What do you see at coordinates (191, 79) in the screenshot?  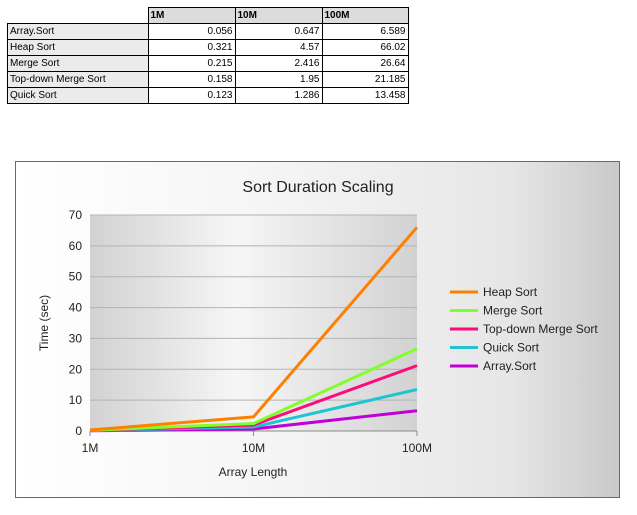 I see `value-cell: 0.158` at bounding box center [191, 79].